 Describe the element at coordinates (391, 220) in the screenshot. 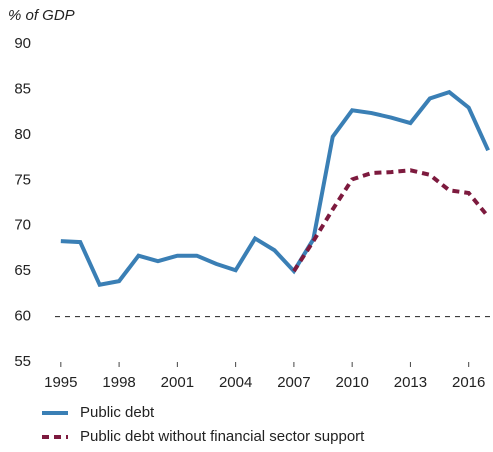

I see `series-line` at that location.